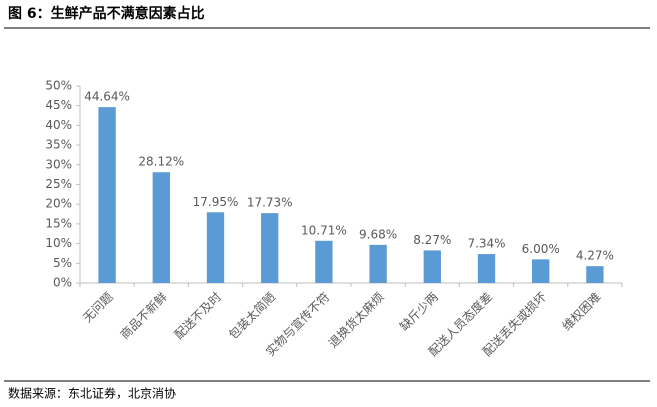  Describe the element at coordinates (58, 243) in the screenshot. I see `y-tick-label: 10%` at that location.